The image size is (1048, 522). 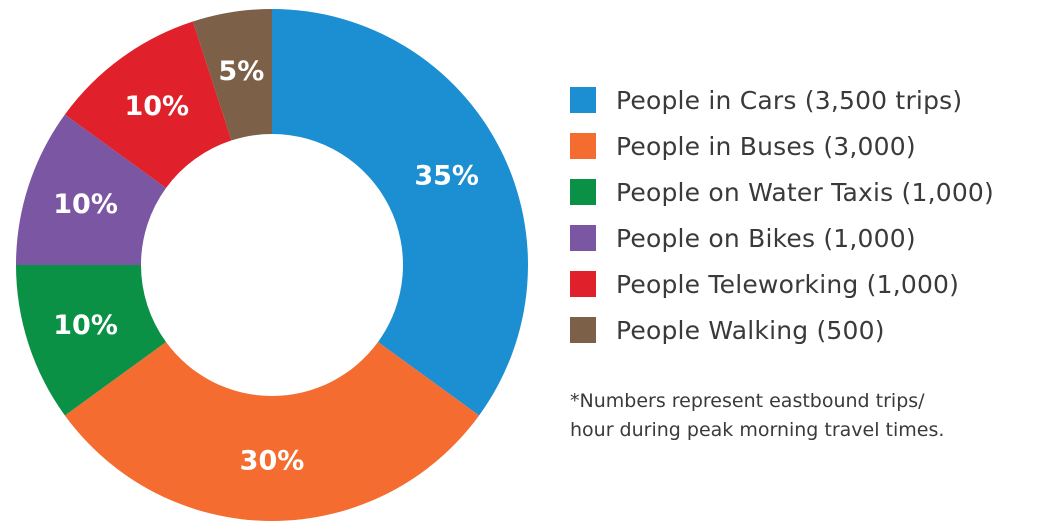 I want to click on slice-label-teleworking: 10%, so click(x=156, y=106).